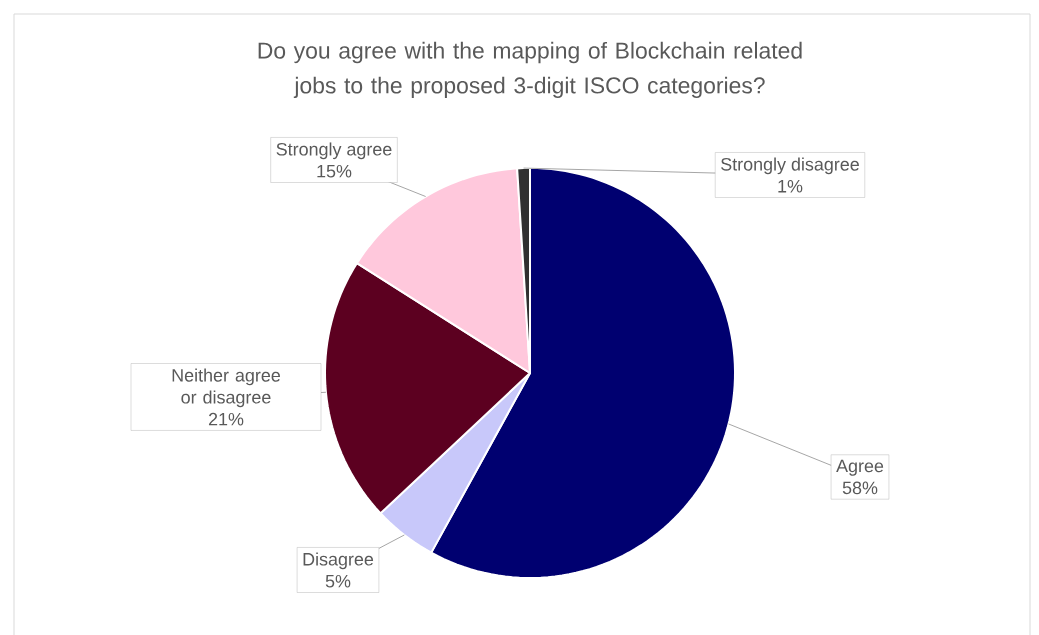  What do you see at coordinates (226, 419) in the screenshot?
I see `data-label: 21%` at bounding box center [226, 419].